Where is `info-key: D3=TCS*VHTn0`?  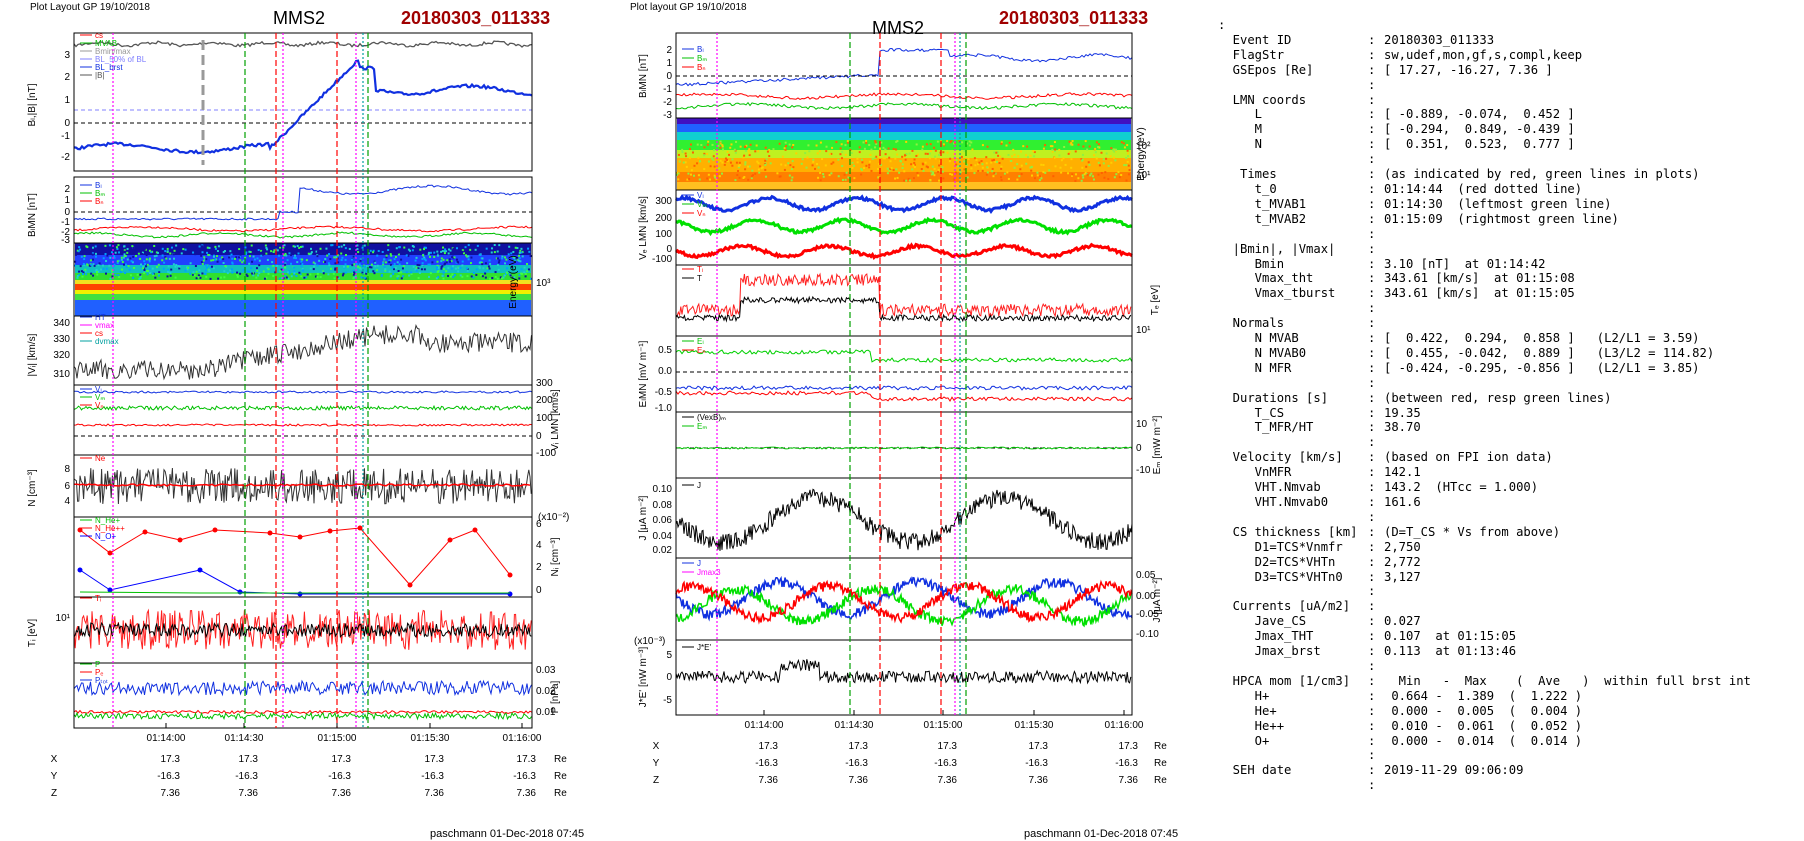 info-key: D3=TCS*VHTn0 is located at coordinates (1280, 576).